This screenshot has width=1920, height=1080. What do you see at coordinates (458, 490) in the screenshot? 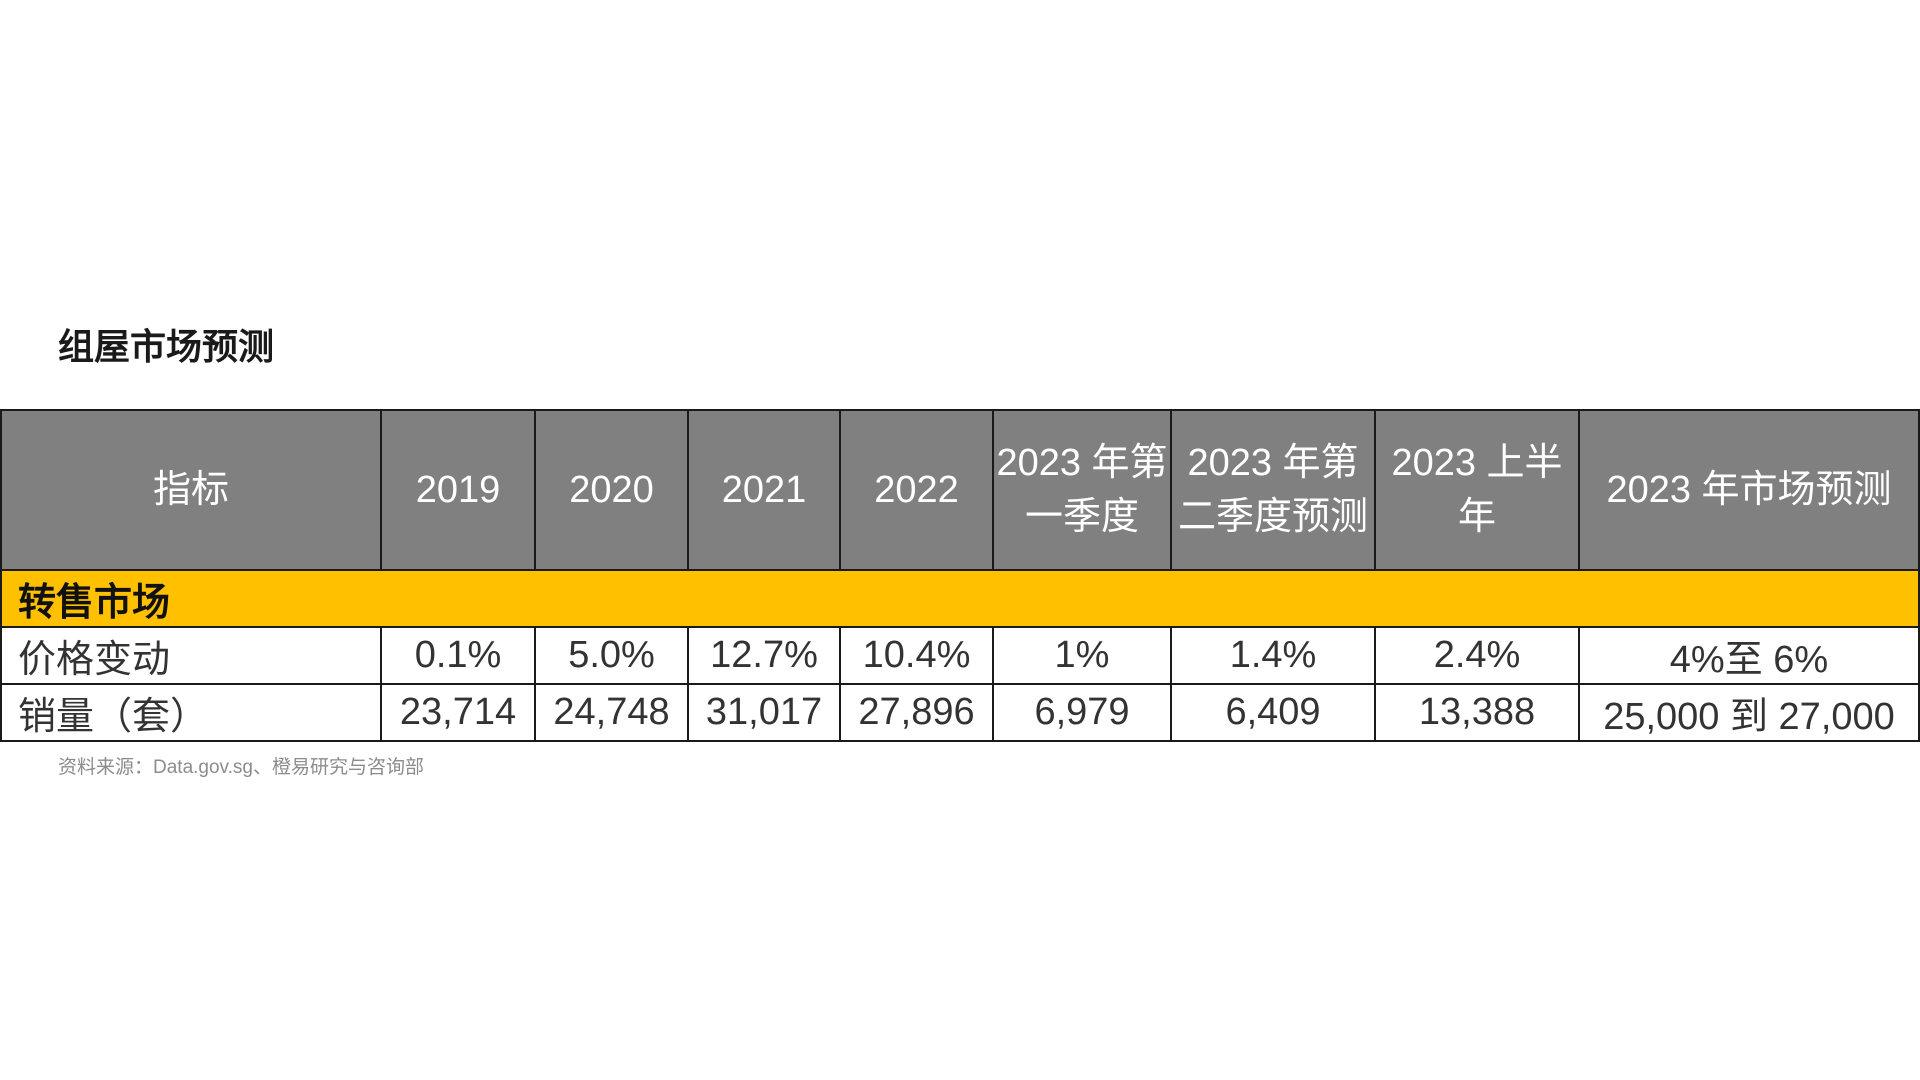
I see `header-2019: 2019` at bounding box center [458, 490].